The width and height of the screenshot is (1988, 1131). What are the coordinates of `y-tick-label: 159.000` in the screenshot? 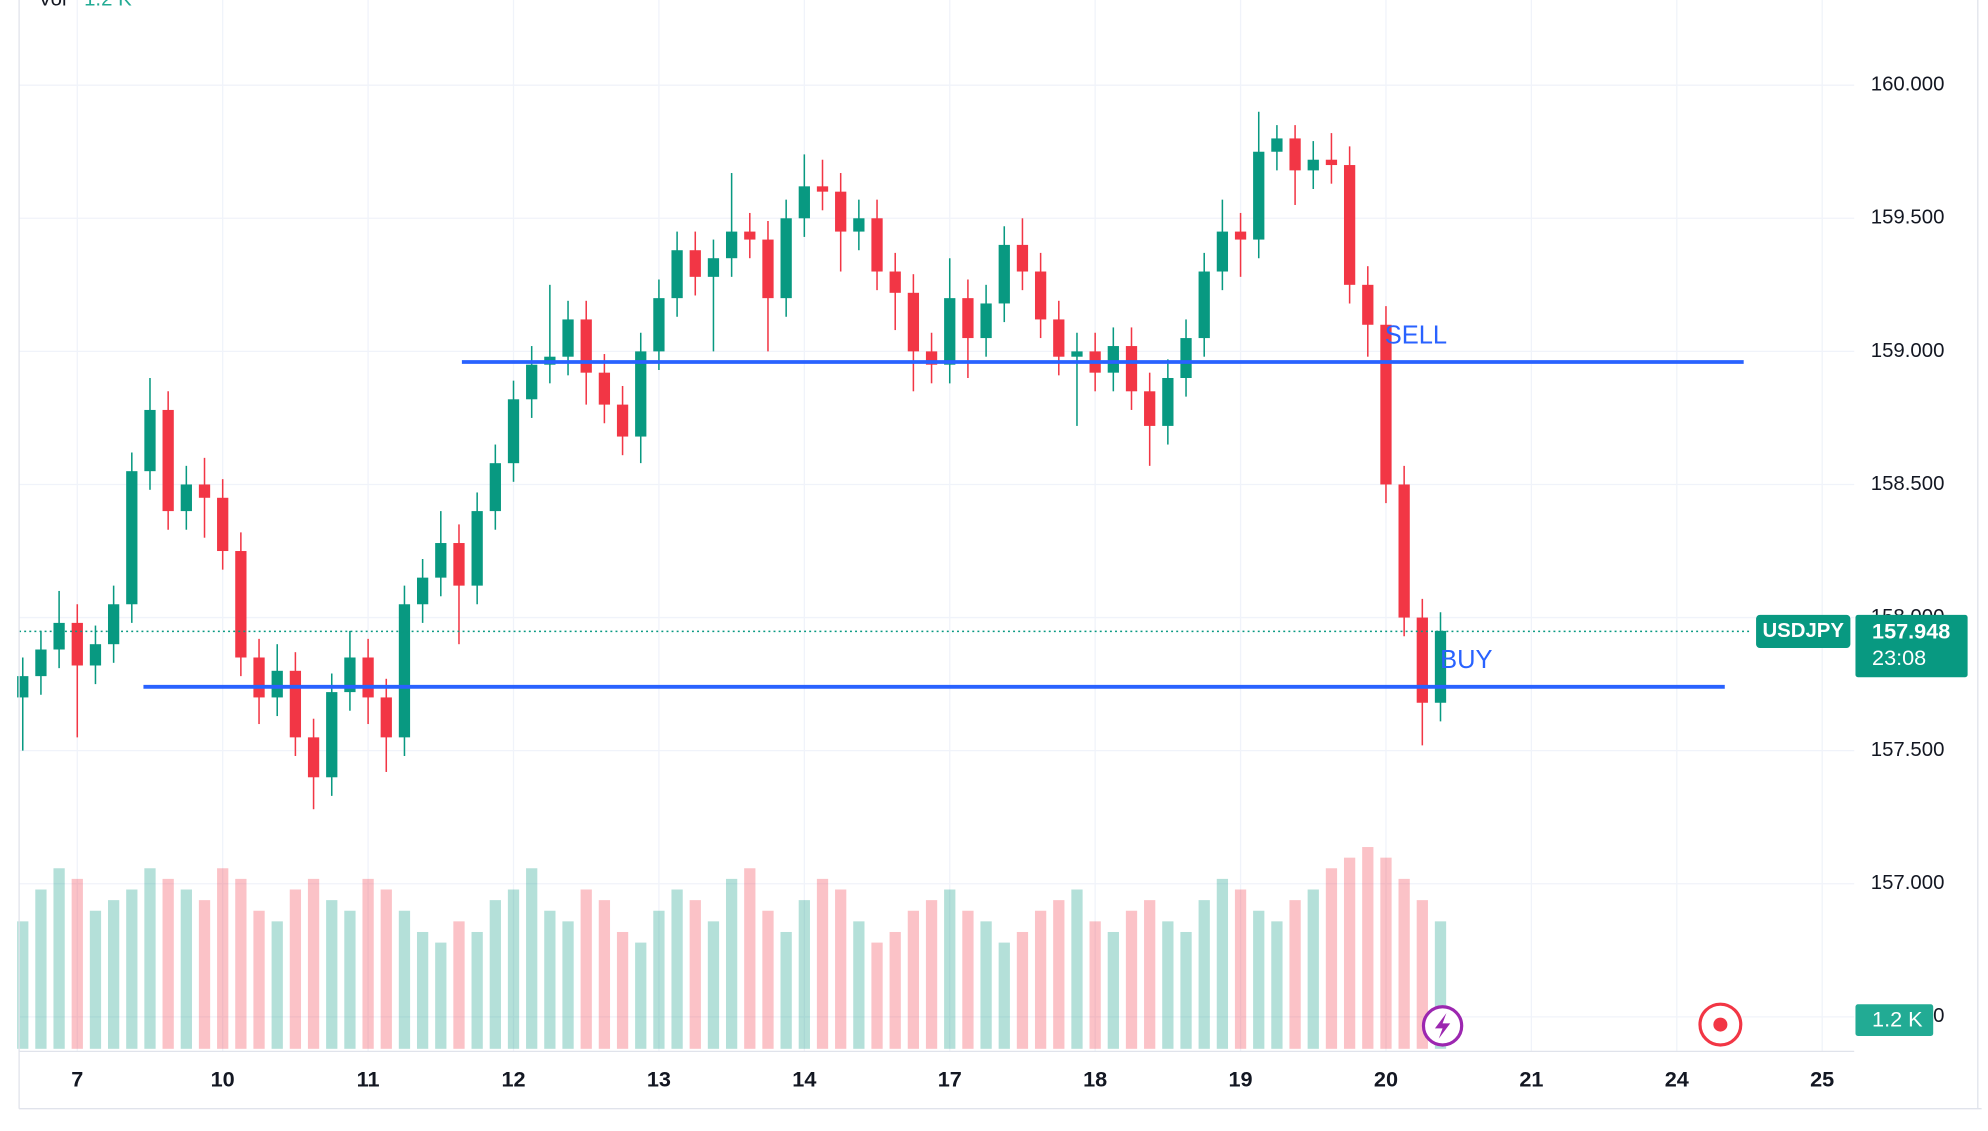 It's located at (1908, 351).